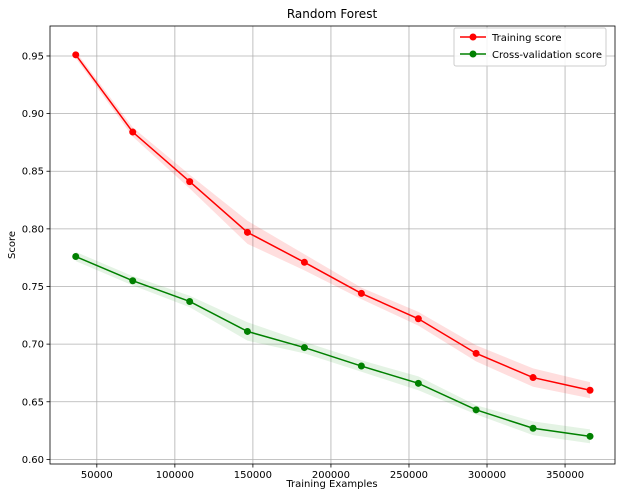 This screenshot has height=496, width=619. What do you see at coordinates (33, 229) in the screenshot?
I see `y-tick-label: 0.80` at bounding box center [33, 229].